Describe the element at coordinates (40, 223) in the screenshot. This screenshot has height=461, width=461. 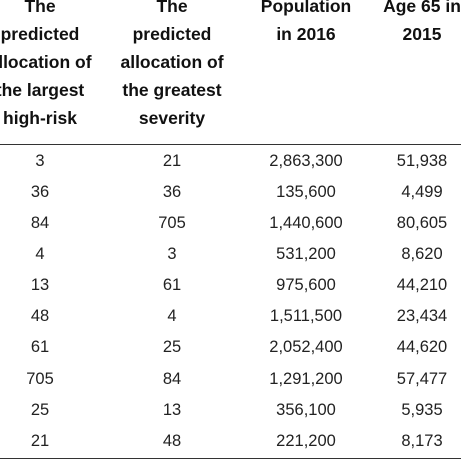
I see `cell-largest-high-risk: 84` at that location.